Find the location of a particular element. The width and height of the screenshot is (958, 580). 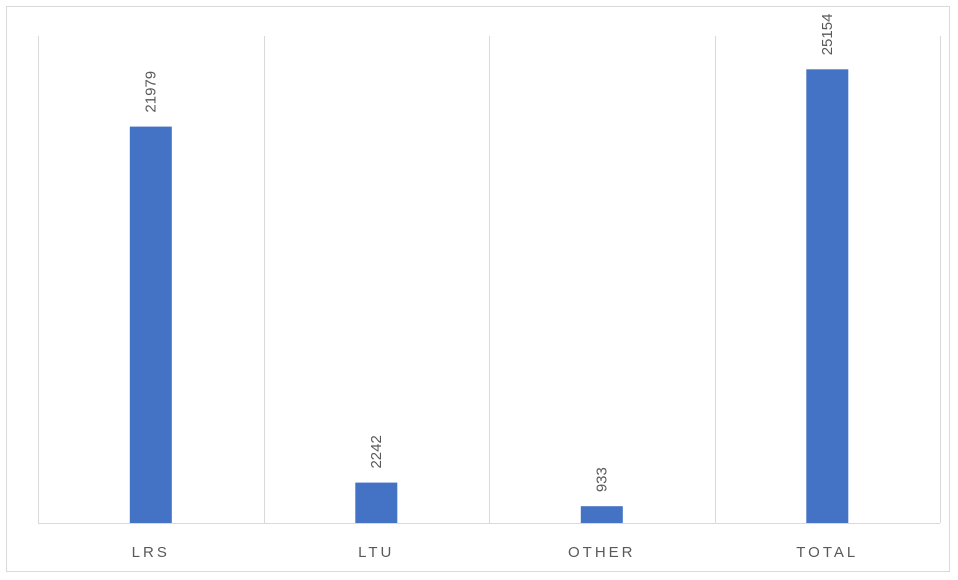

data-label-ltu: 2242 is located at coordinates (376, 451).